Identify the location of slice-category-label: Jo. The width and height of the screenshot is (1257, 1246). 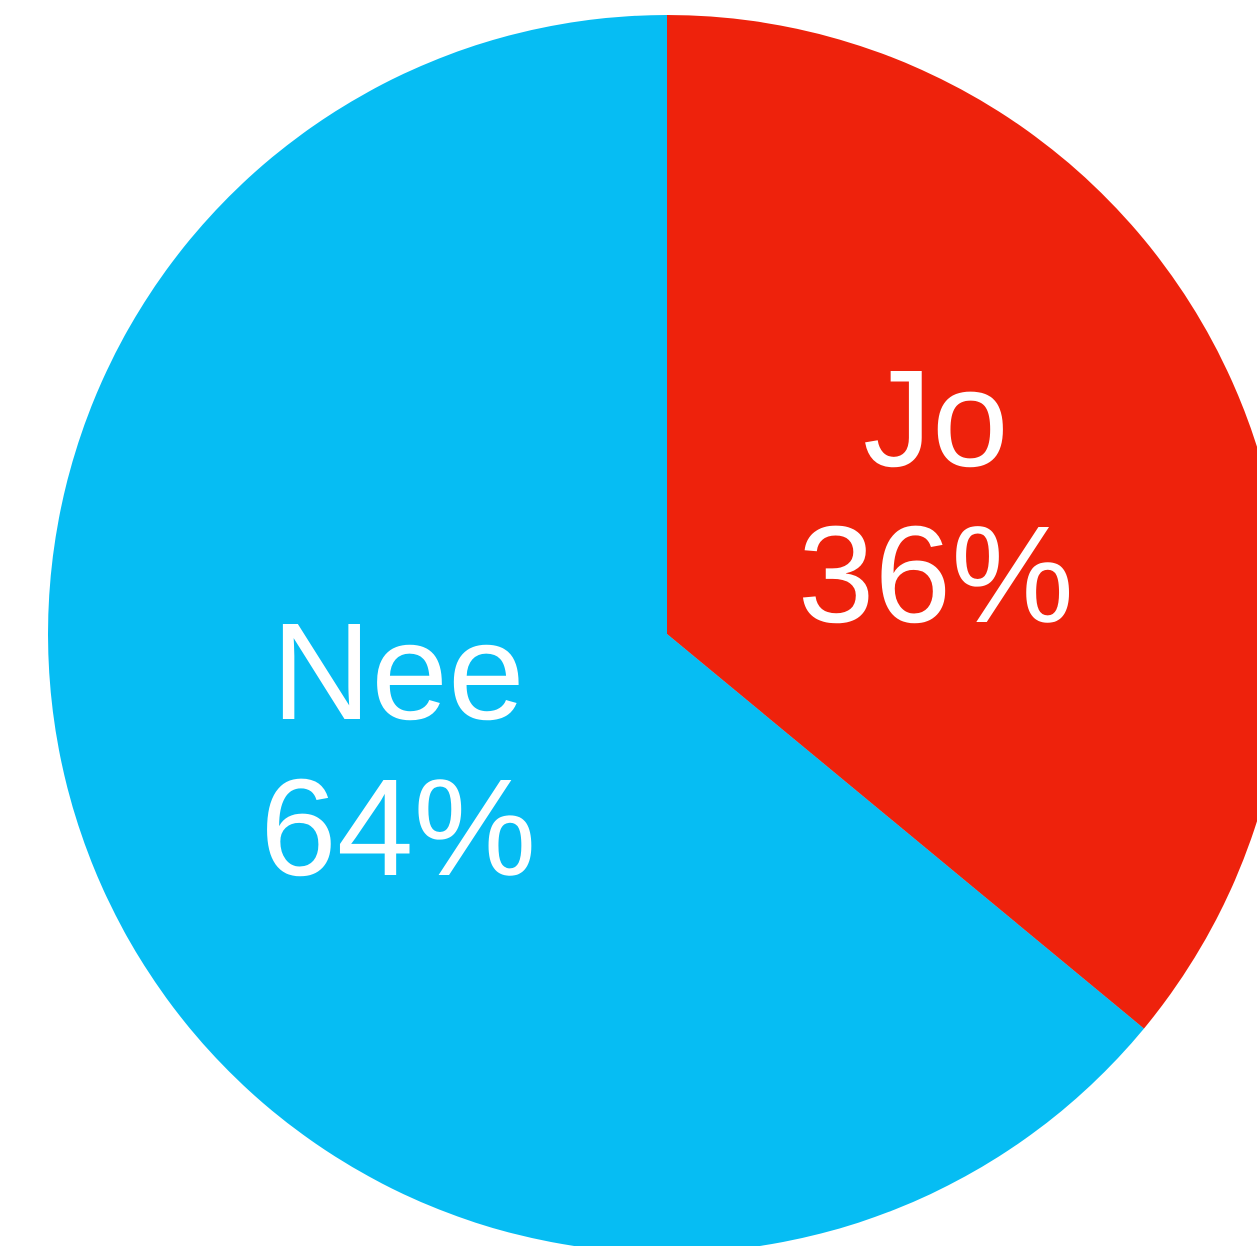
(936, 419).